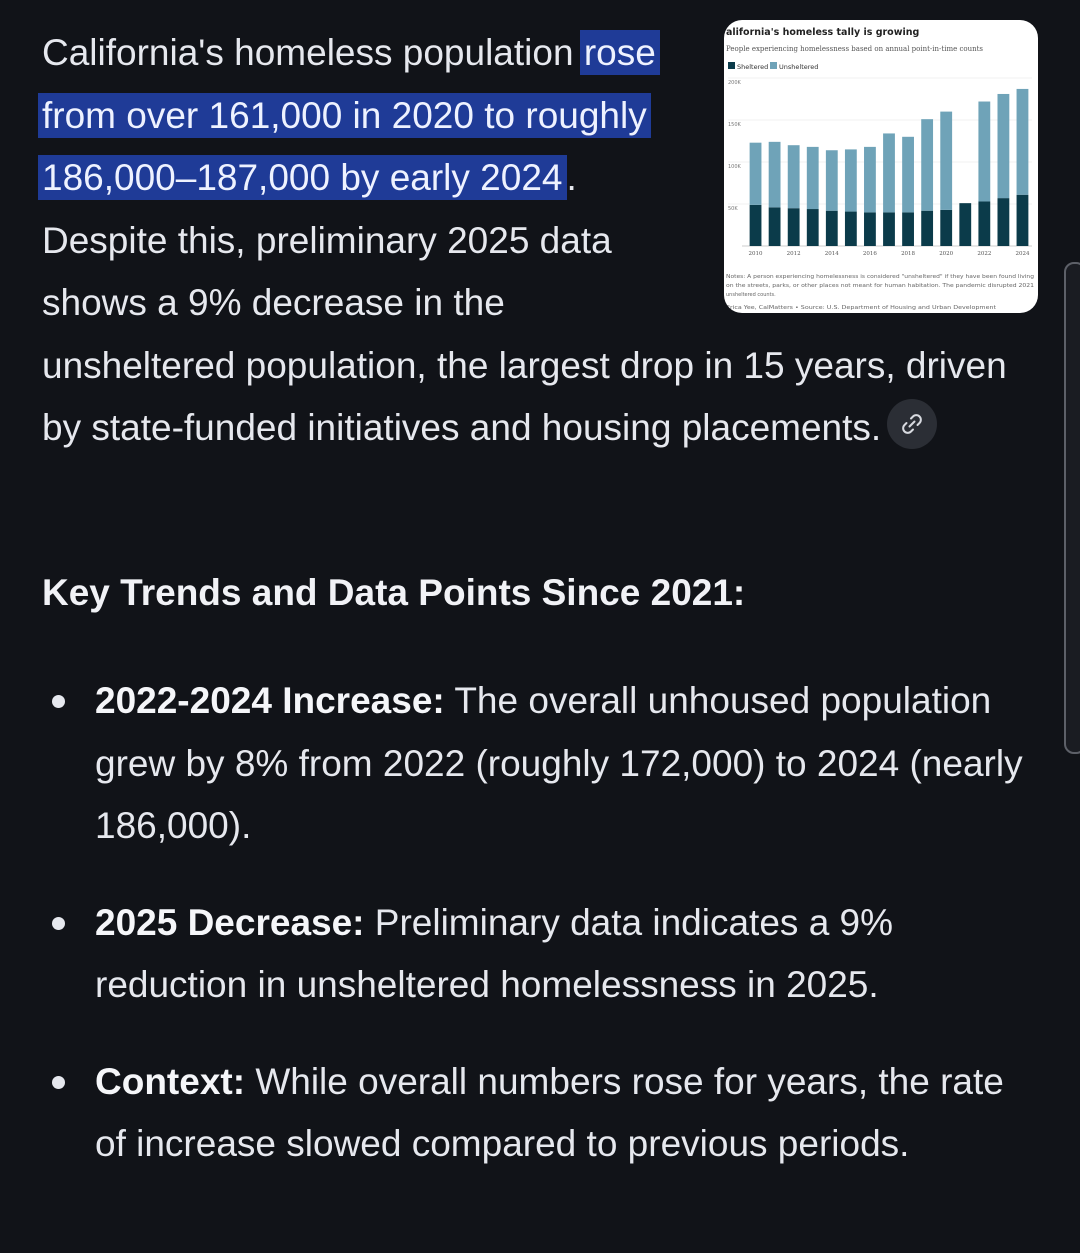 The image size is (1080, 1253). What do you see at coordinates (831, 180) in the screenshot?
I see `bar-unsheltered-2014` at bounding box center [831, 180].